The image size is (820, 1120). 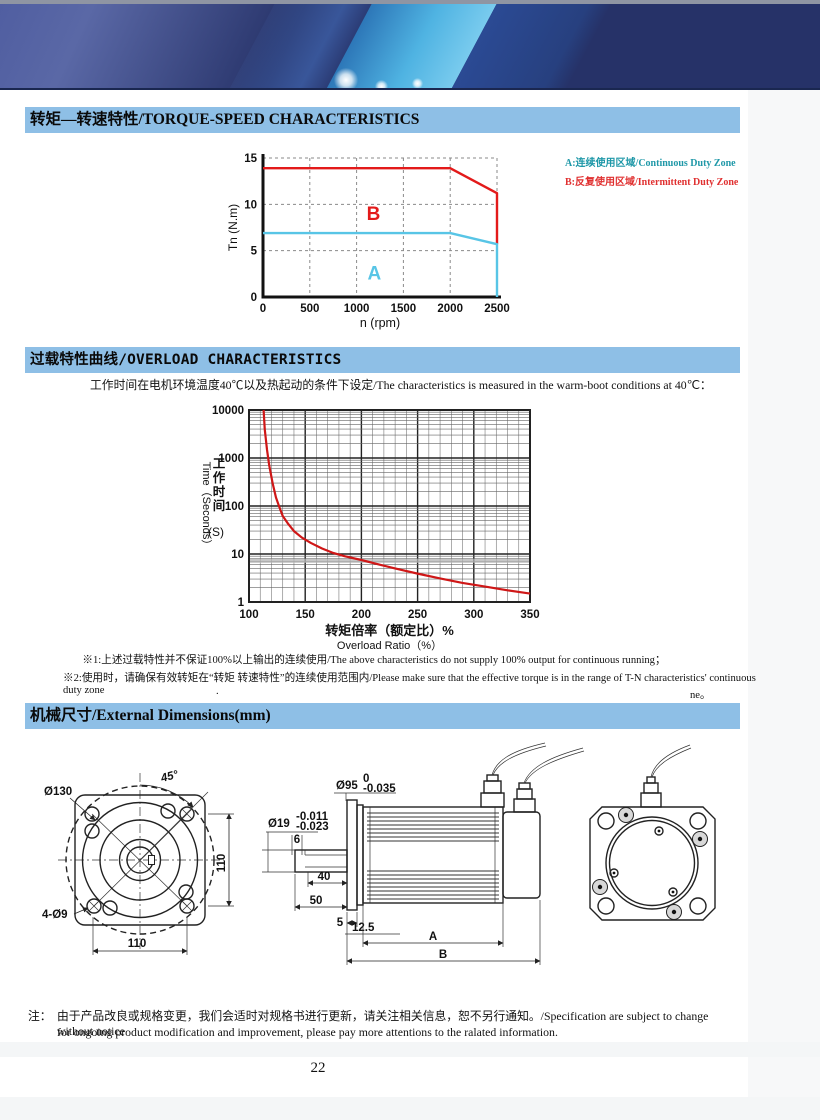 I want to click on crossed-holes, so click(x=140, y=860).